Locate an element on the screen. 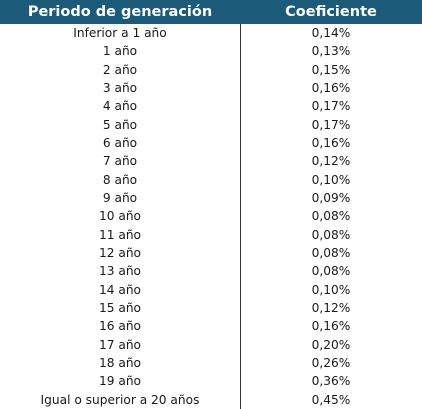  period-cell: 1 año is located at coordinates (120, 51).